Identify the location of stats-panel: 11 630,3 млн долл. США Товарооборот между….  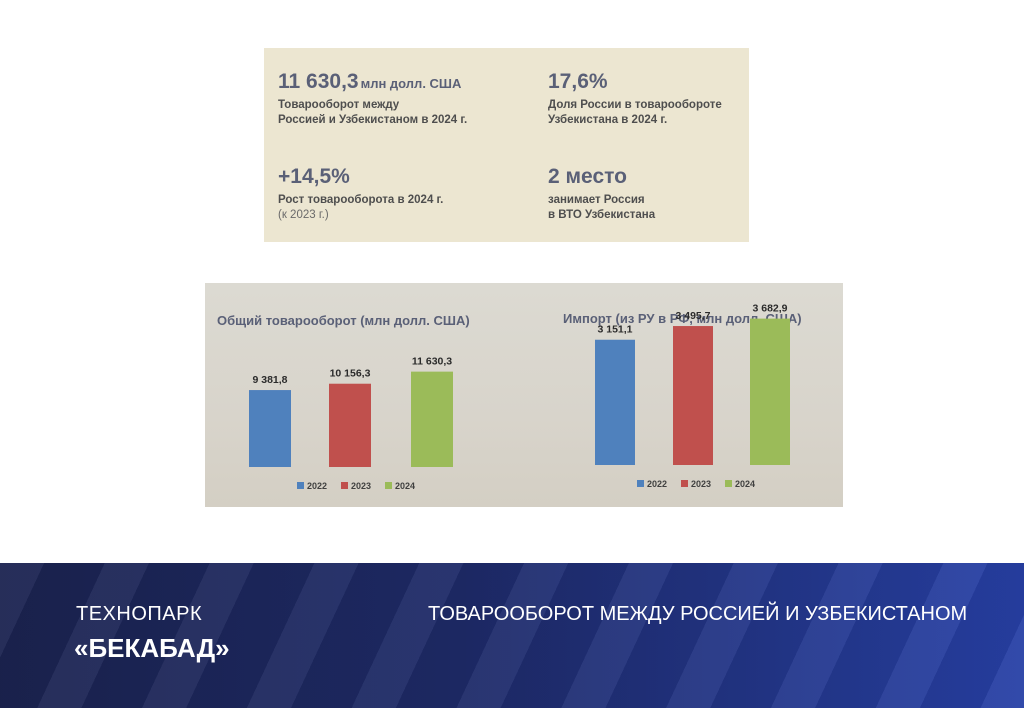
(506, 145).